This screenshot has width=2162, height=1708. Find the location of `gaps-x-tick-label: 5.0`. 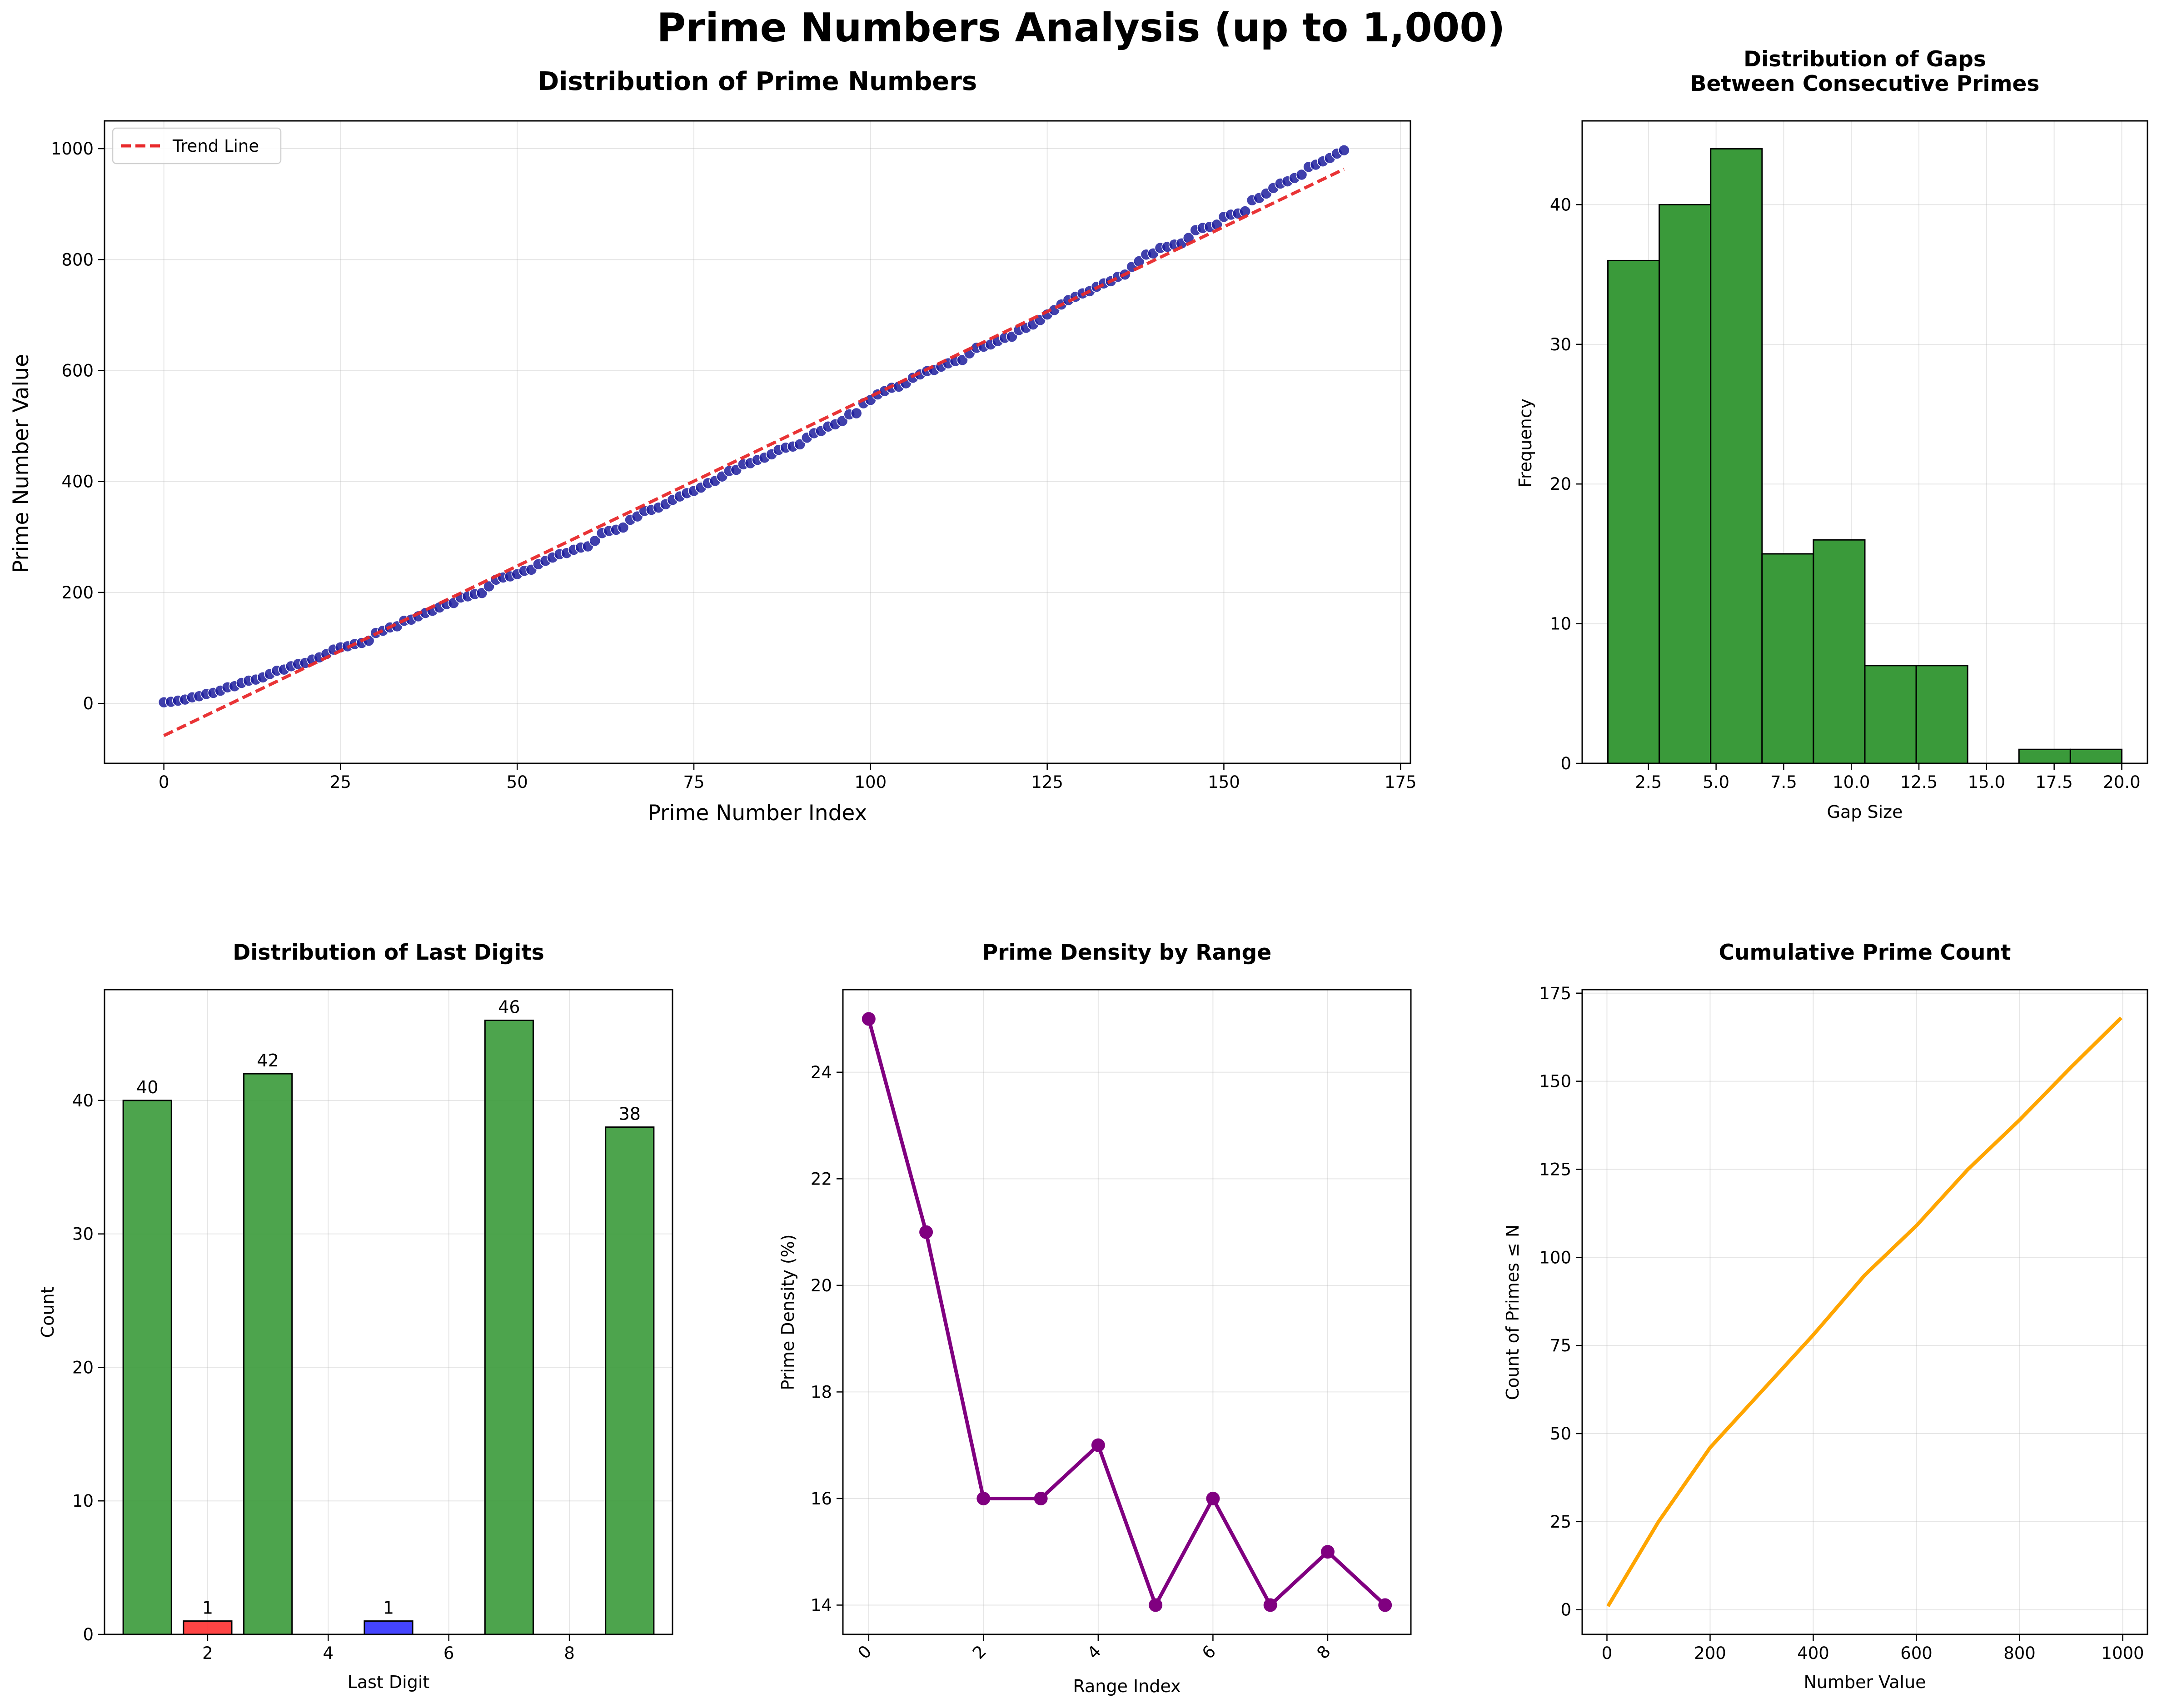

gaps-x-tick-label: 5.0 is located at coordinates (1716, 782).